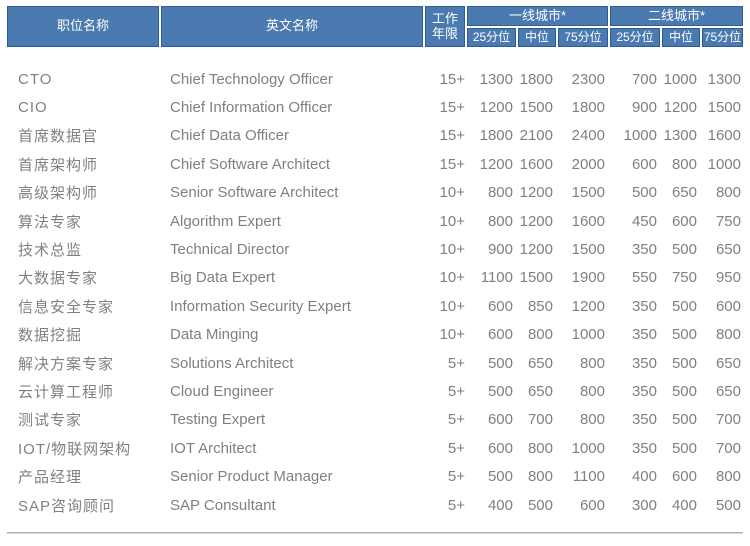 Image resolution: width=750 pixels, height=546 pixels. Describe the element at coordinates (58, 194) in the screenshot. I see `cell-position: 高级架构师` at that location.